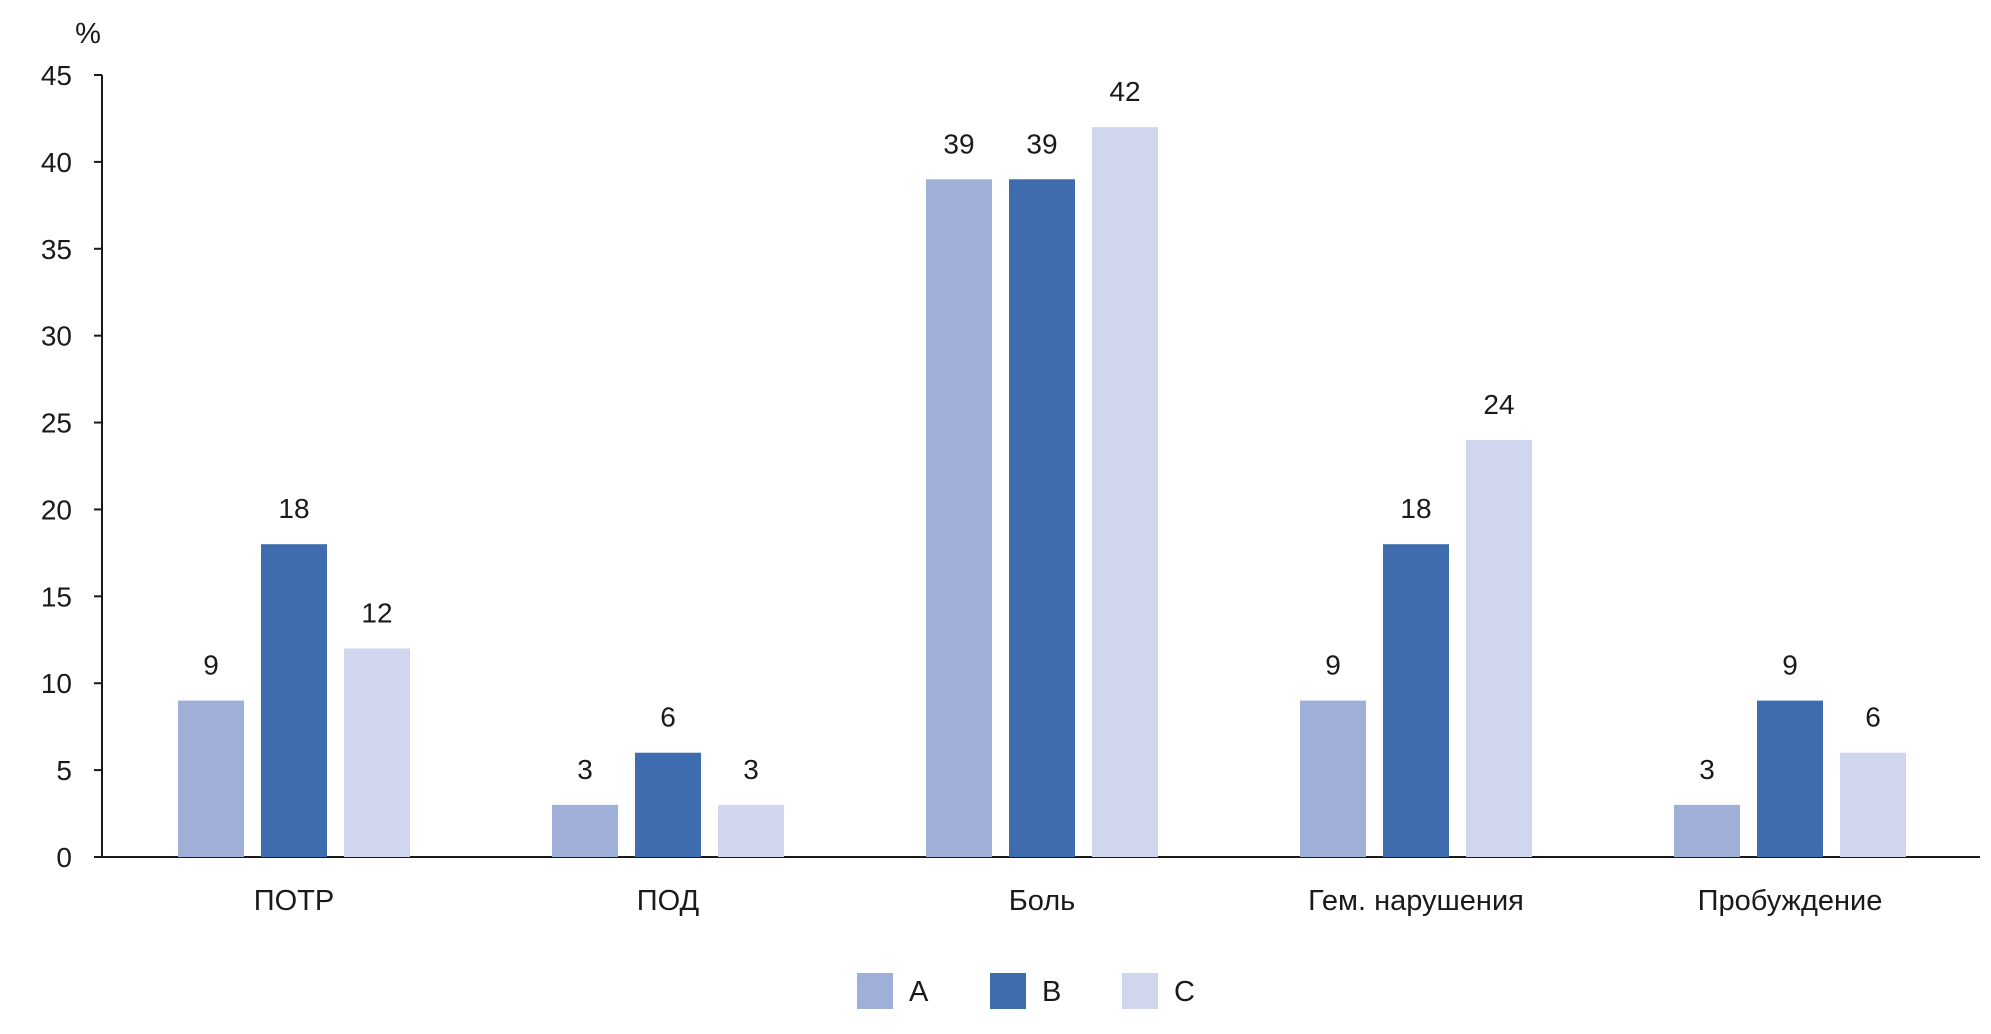 The height and width of the screenshot is (1034, 1991). I want to click on legend-swatch-c, so click(1140, 991).